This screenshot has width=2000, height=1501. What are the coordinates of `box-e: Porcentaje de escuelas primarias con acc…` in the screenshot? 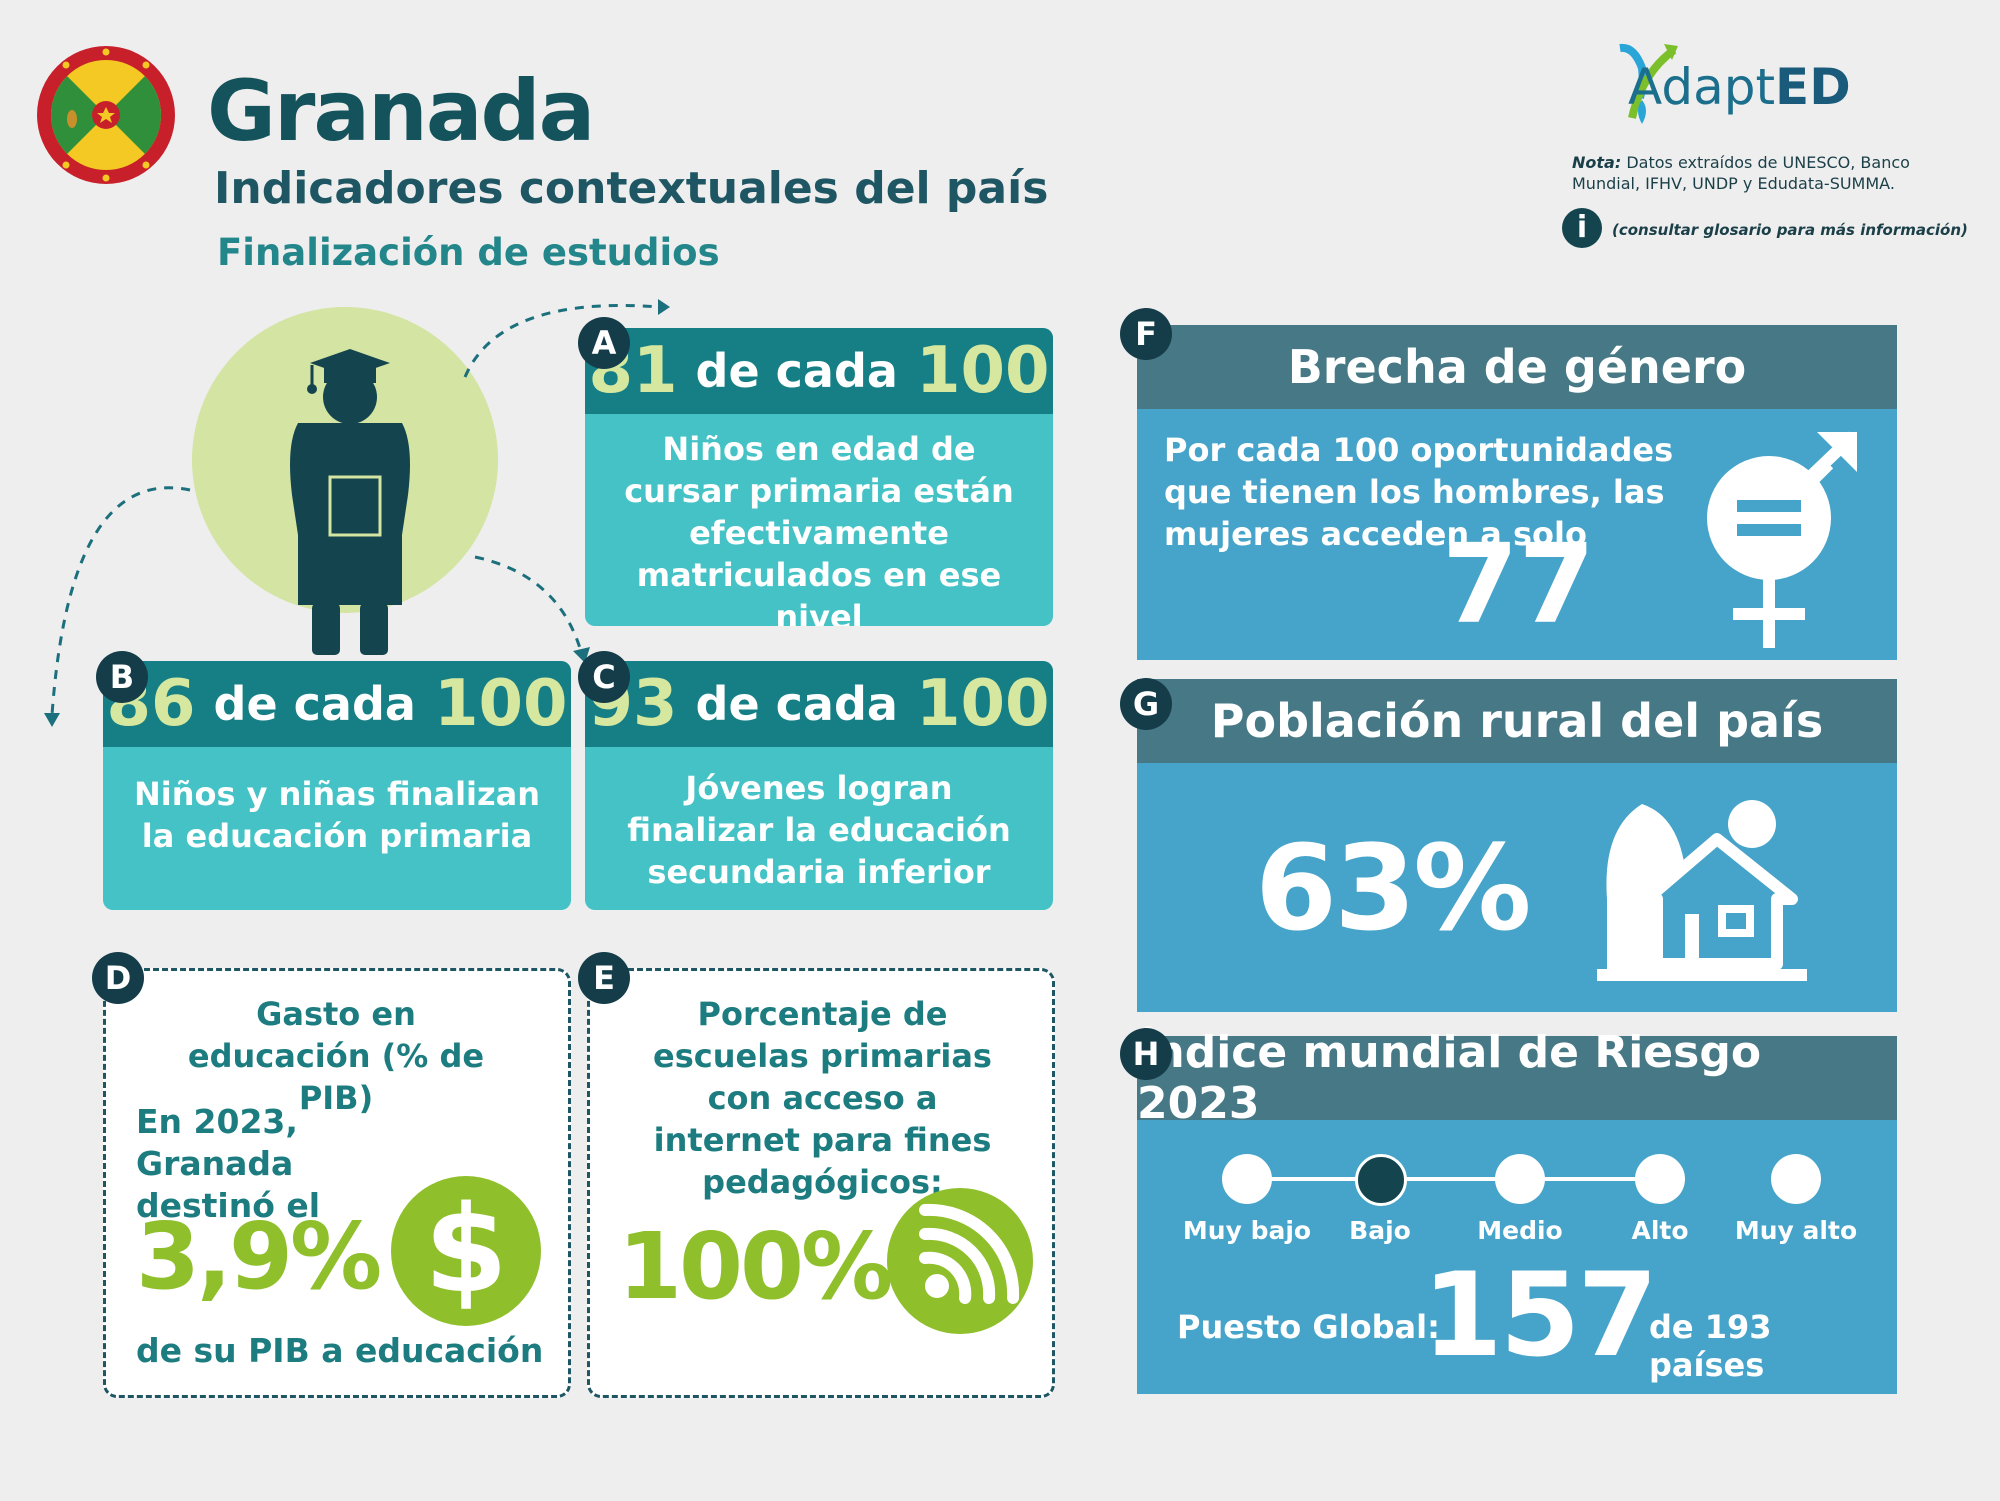 It's located at (821, 1183).